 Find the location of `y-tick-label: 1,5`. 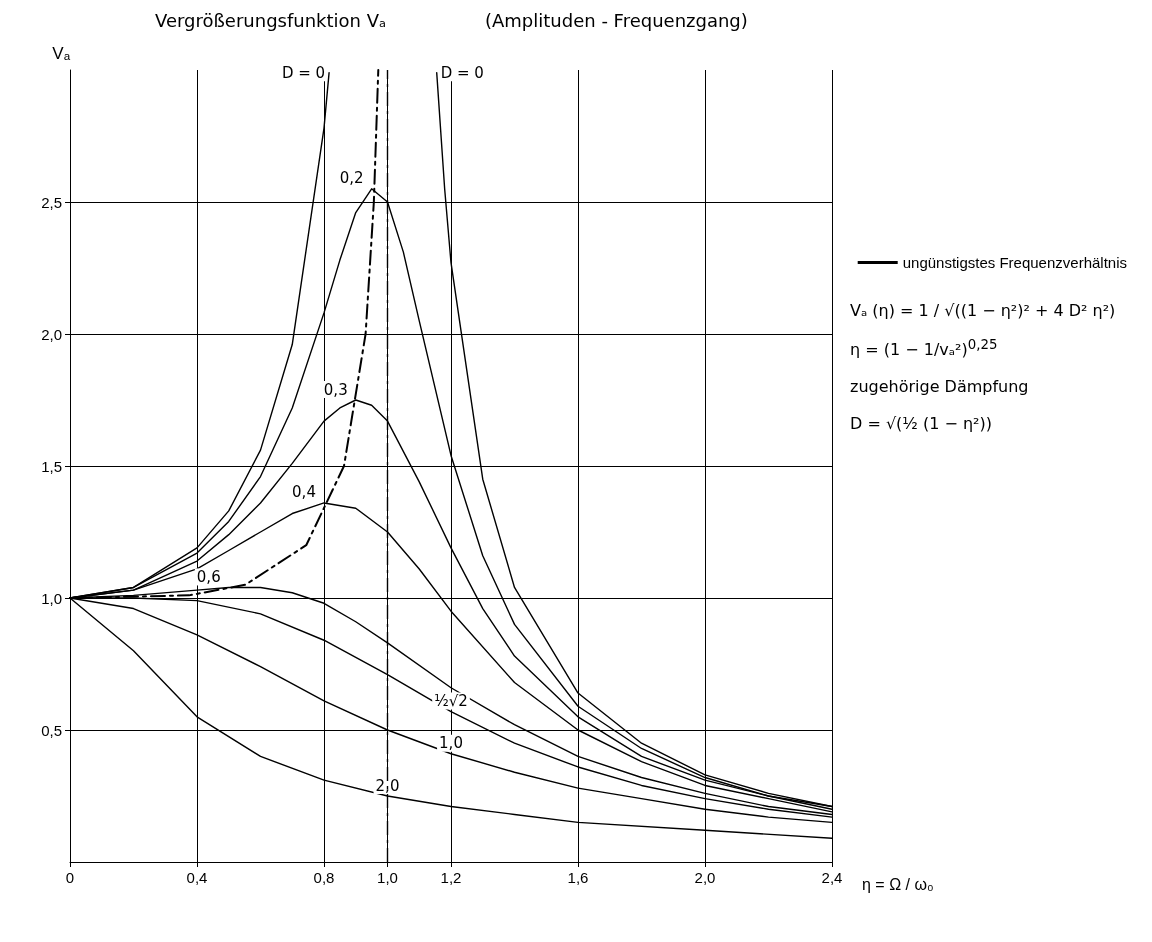

y-tick-label: 1,5 is located at coordinates (51, 466).